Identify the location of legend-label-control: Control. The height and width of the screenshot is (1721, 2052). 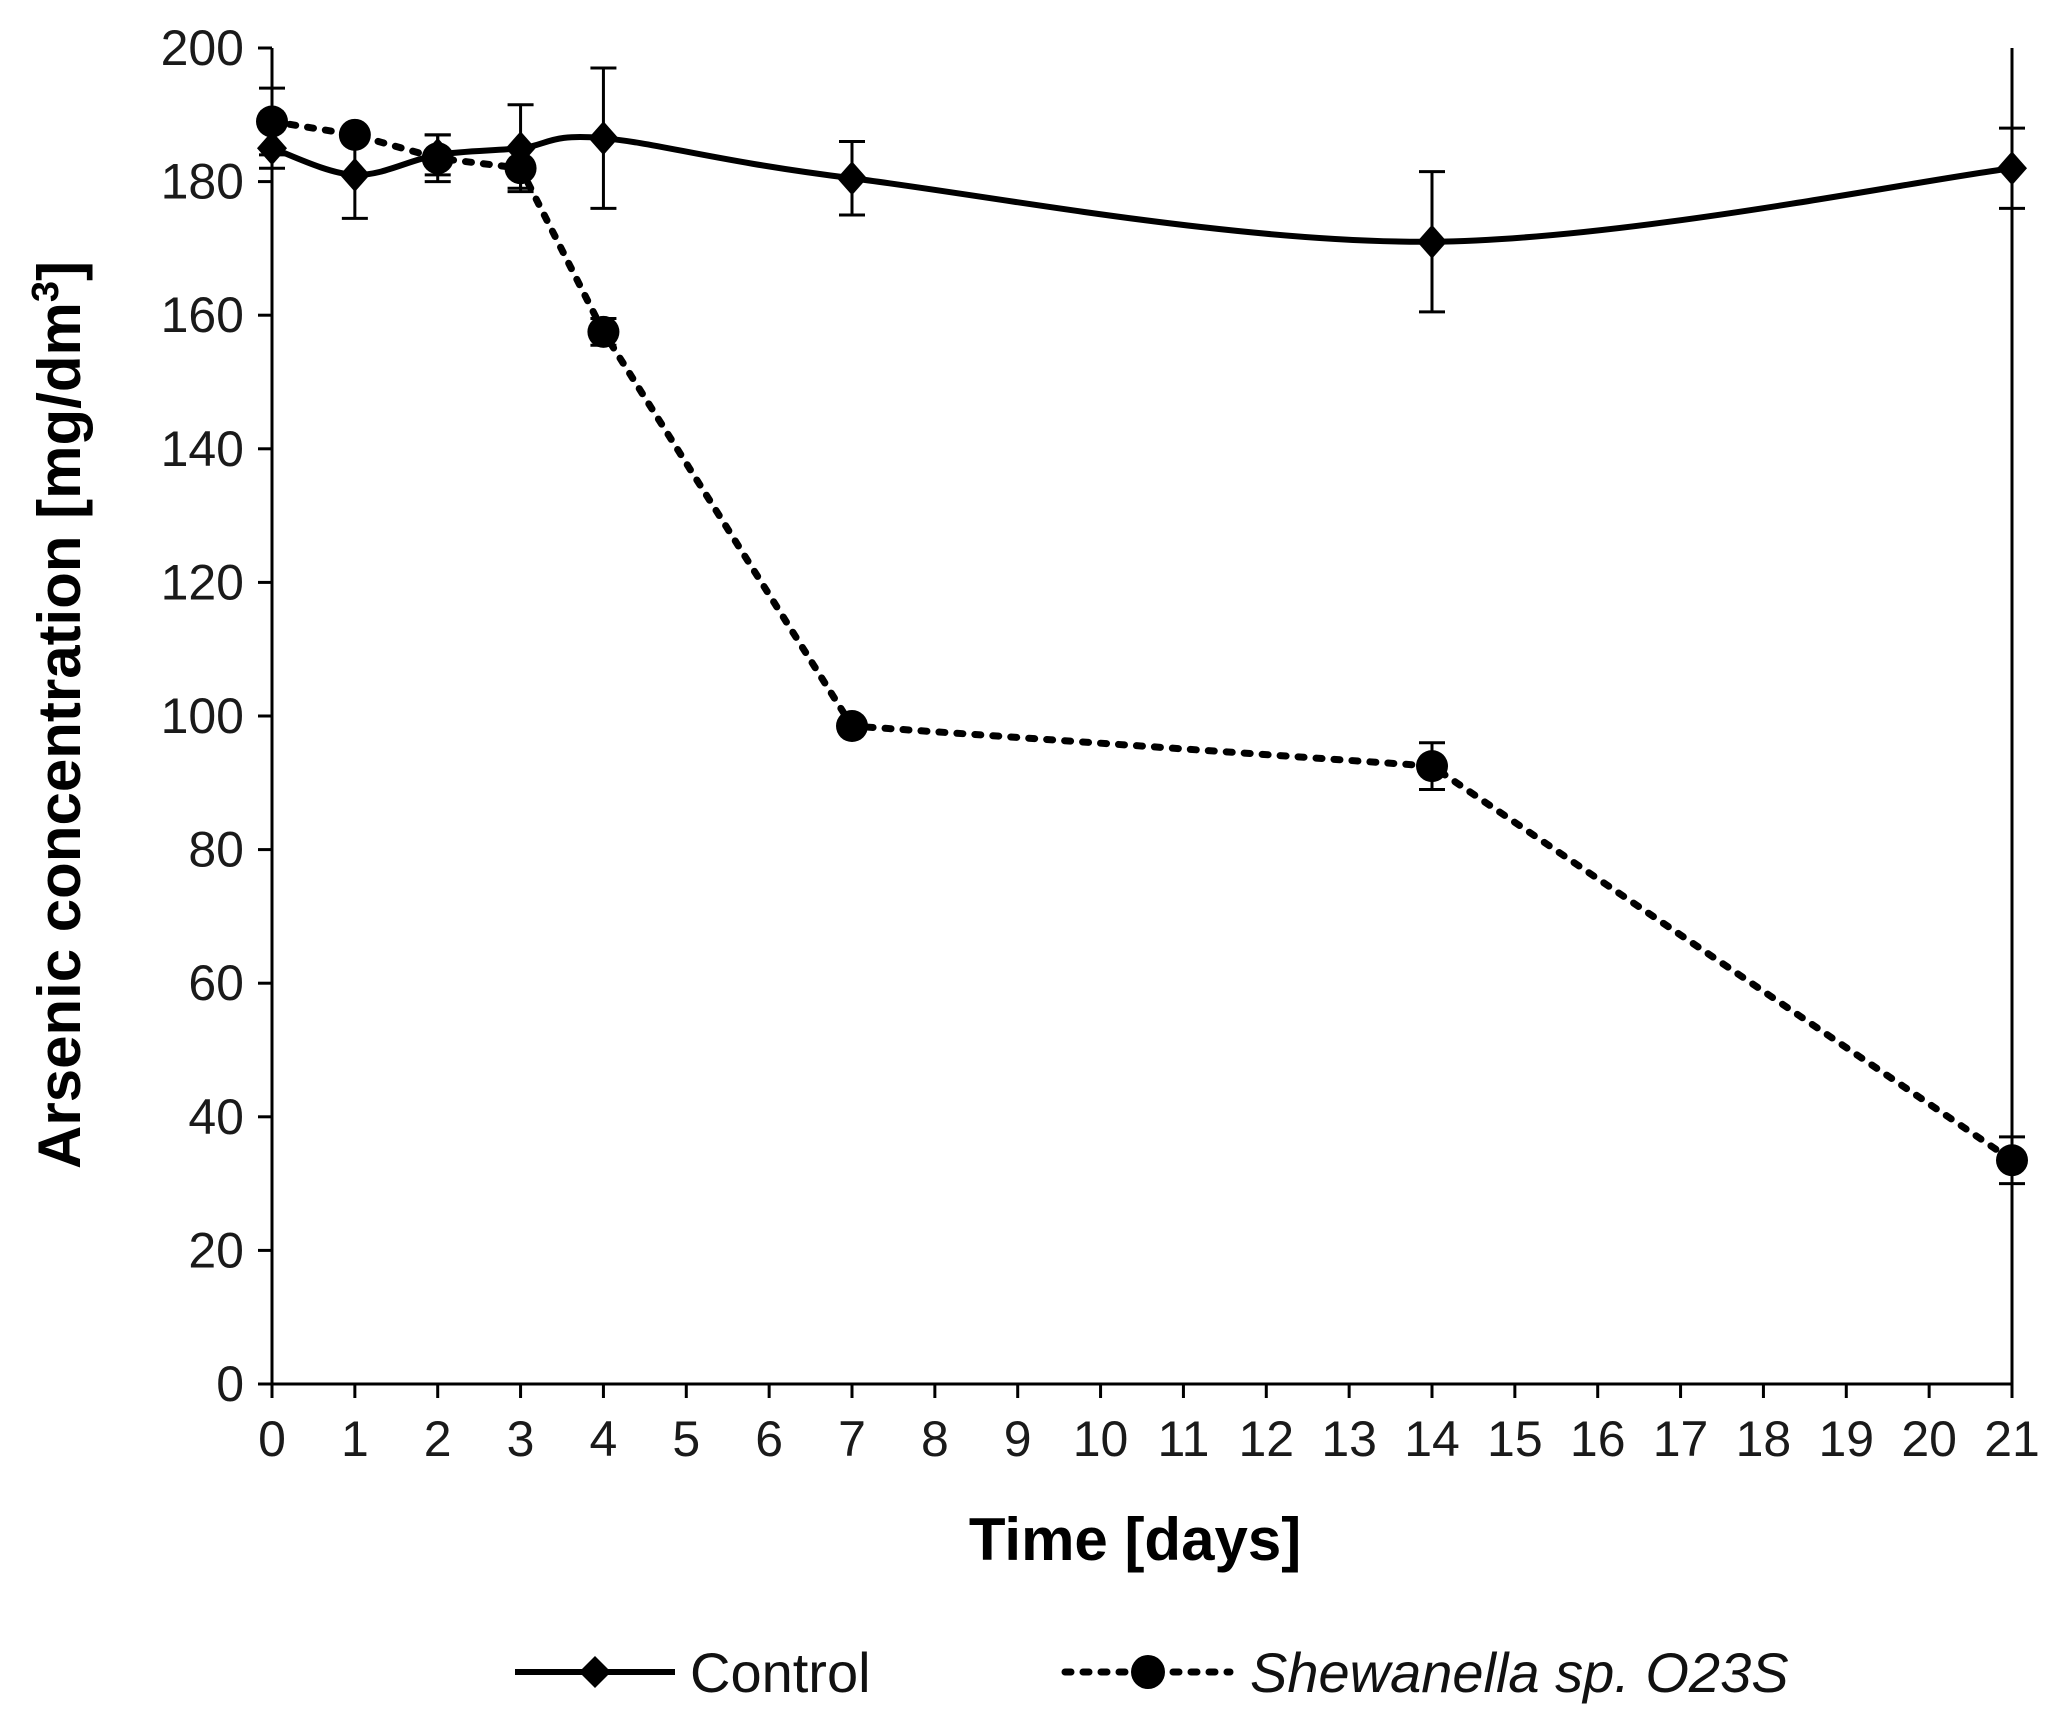
(780, 1672).